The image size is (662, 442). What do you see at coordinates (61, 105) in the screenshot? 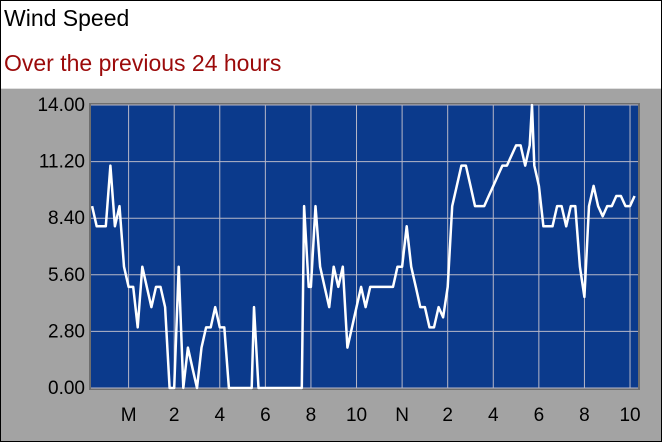
I see `y-tick-label: 14.00` at bounding box center [61, 105].